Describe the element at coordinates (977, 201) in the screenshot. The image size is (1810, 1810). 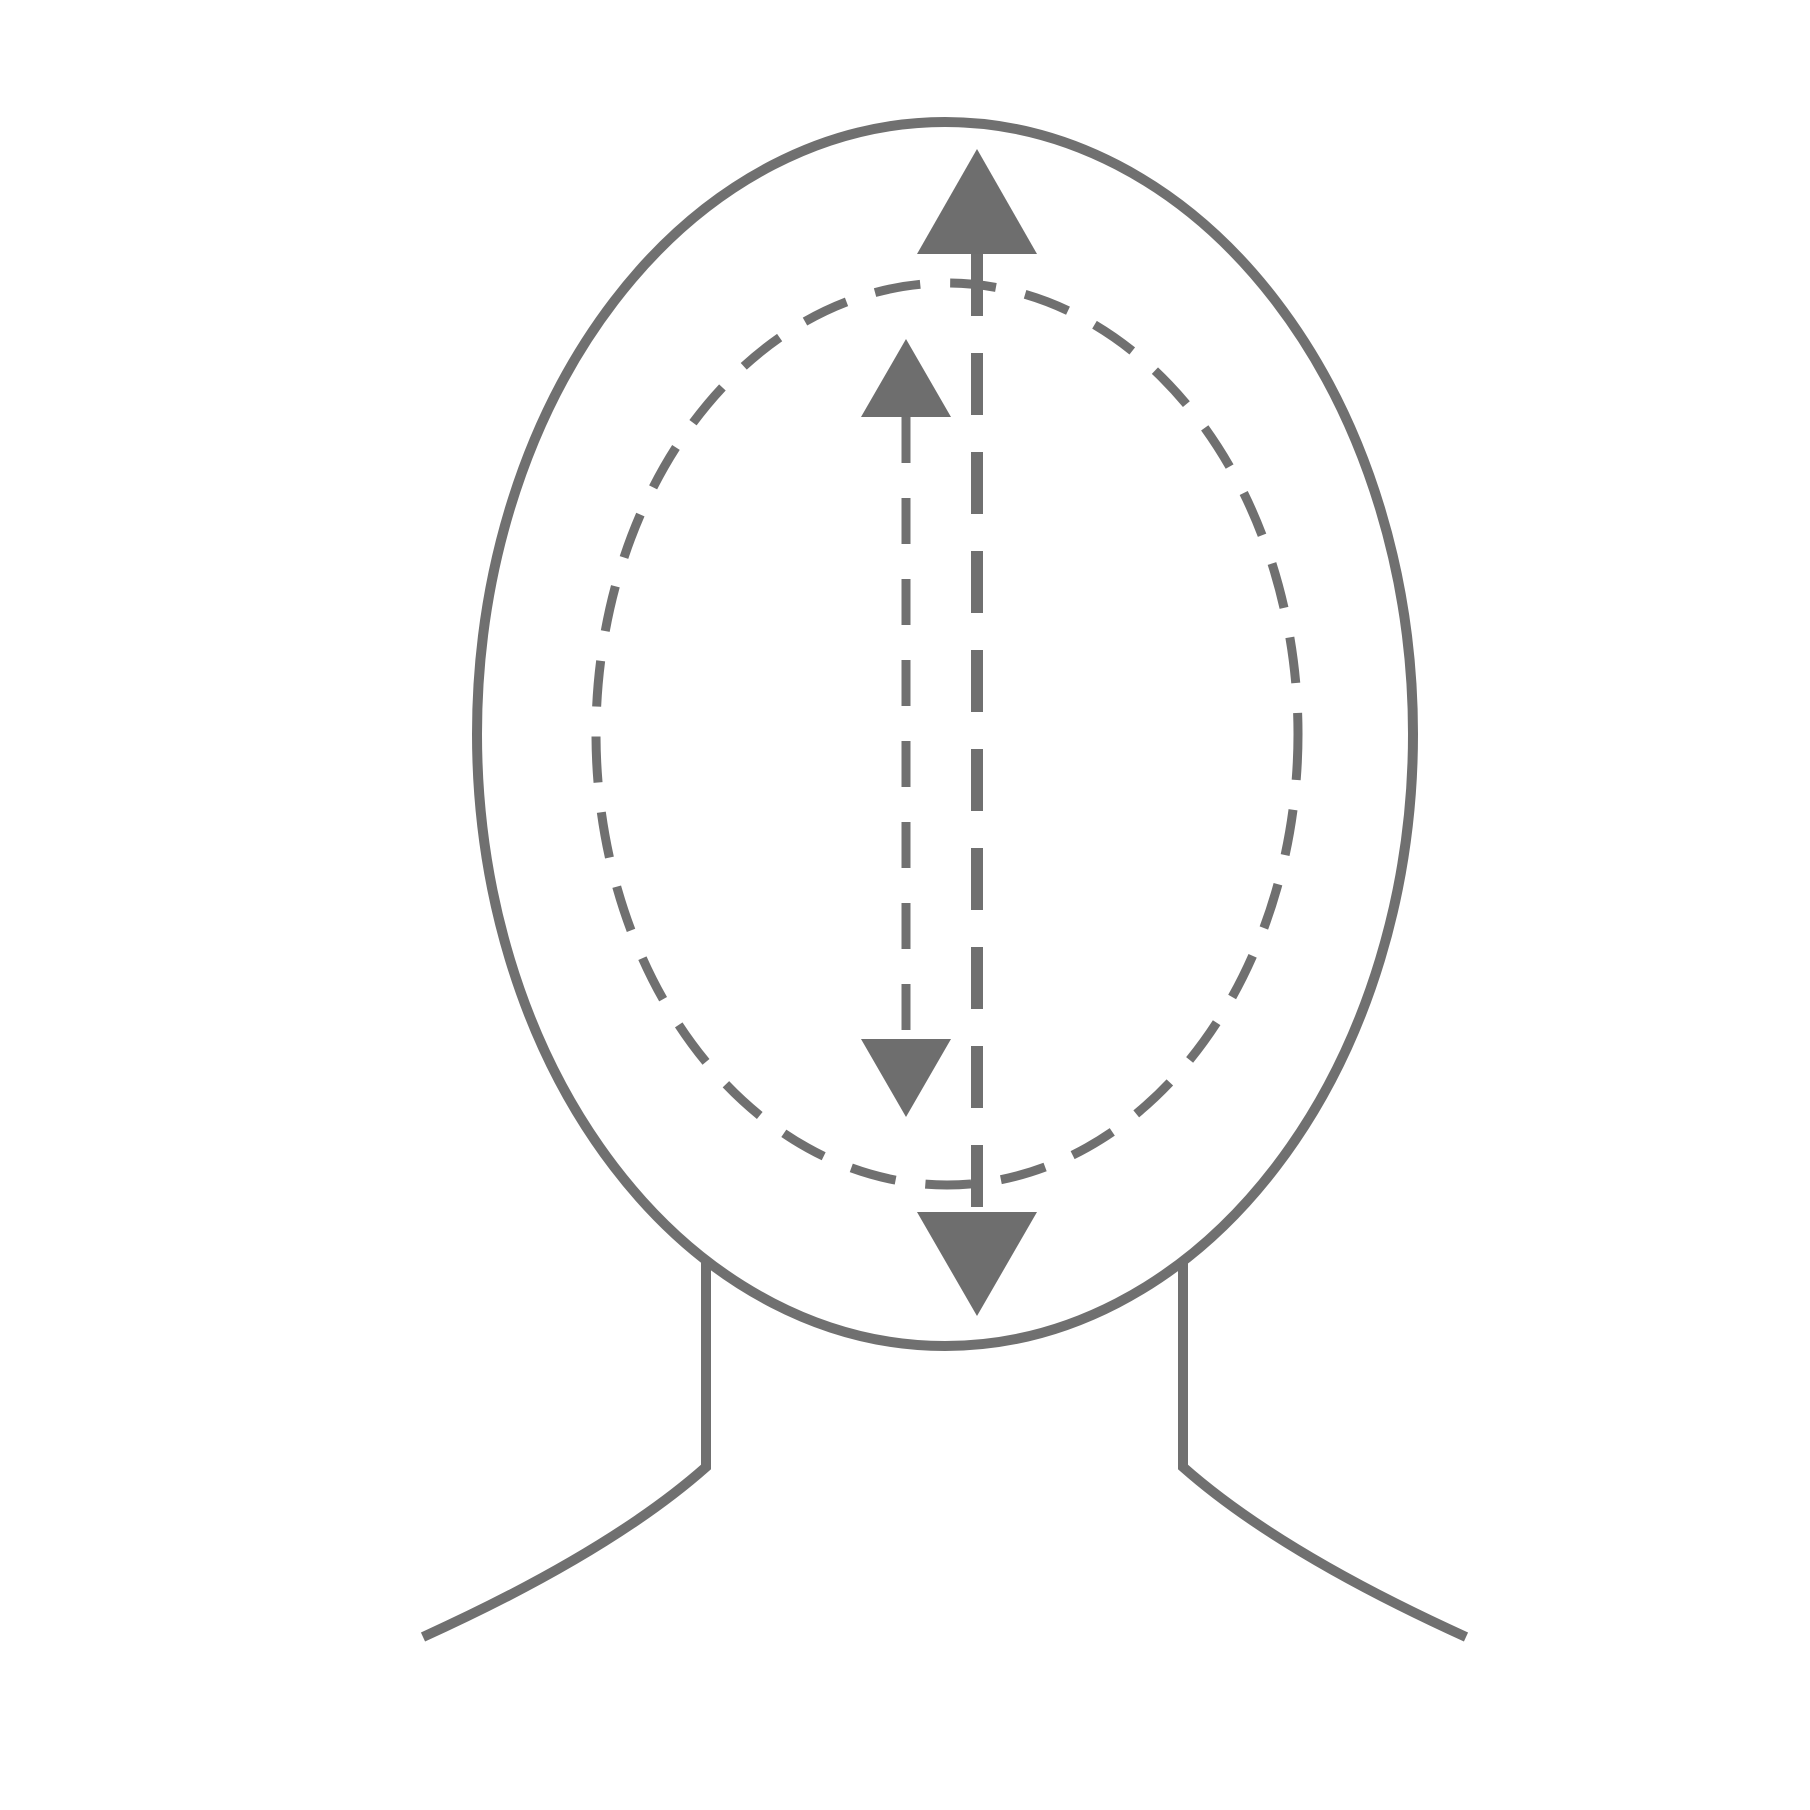
I see `long-arrow-head-top` at that location.